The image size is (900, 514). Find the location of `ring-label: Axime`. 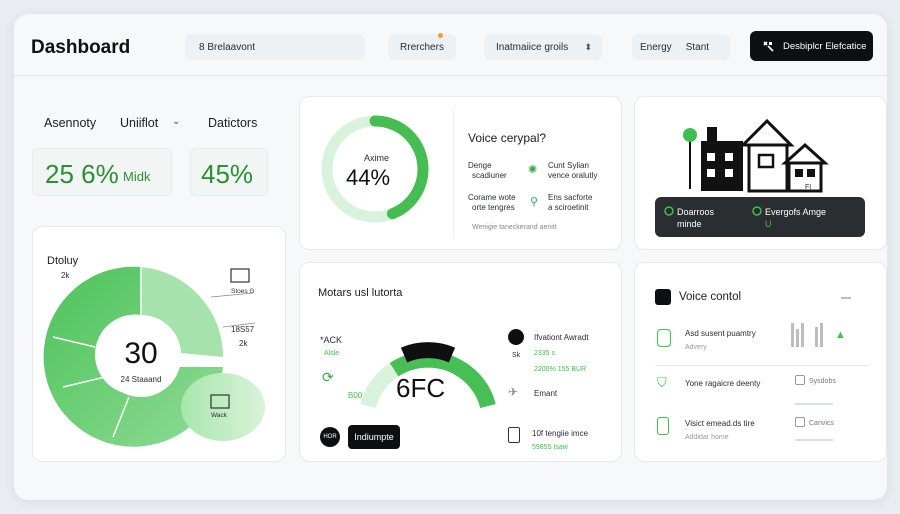

ring-label: Axime is located at coordinates (377, 158).